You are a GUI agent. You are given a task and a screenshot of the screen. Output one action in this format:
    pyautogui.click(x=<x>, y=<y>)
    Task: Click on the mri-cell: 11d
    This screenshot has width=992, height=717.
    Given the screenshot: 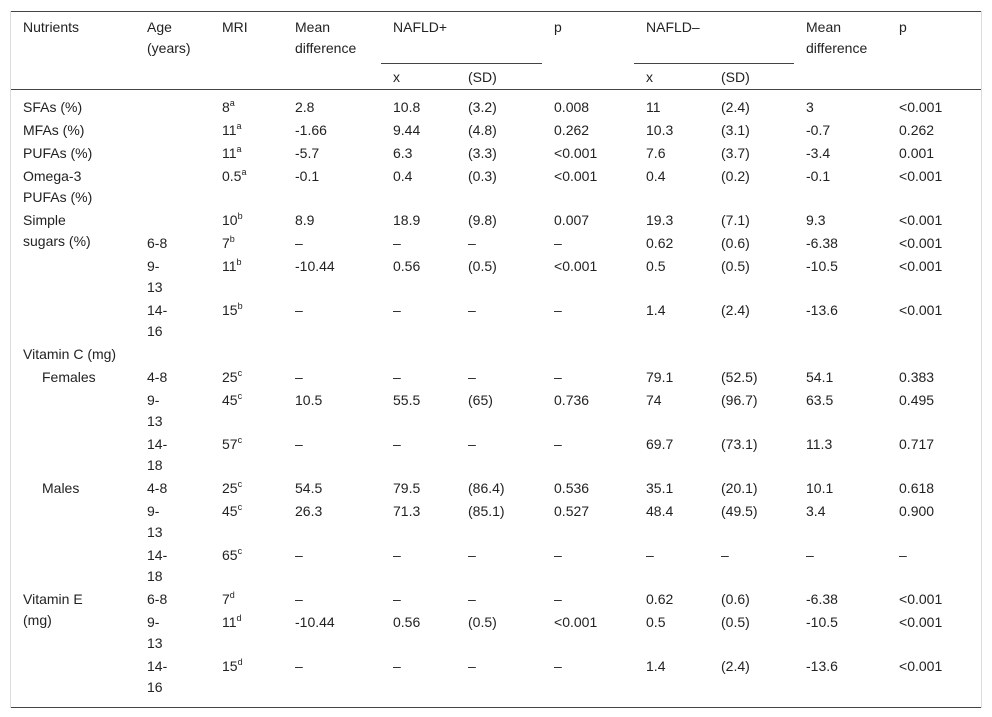 What is the action you would take?
    pyautogui.click(x=246, y=633)
    